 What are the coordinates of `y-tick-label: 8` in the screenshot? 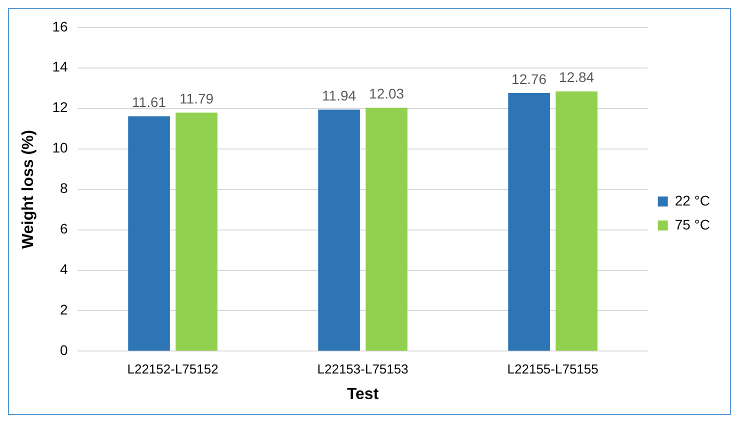 It's located at (64, 188).